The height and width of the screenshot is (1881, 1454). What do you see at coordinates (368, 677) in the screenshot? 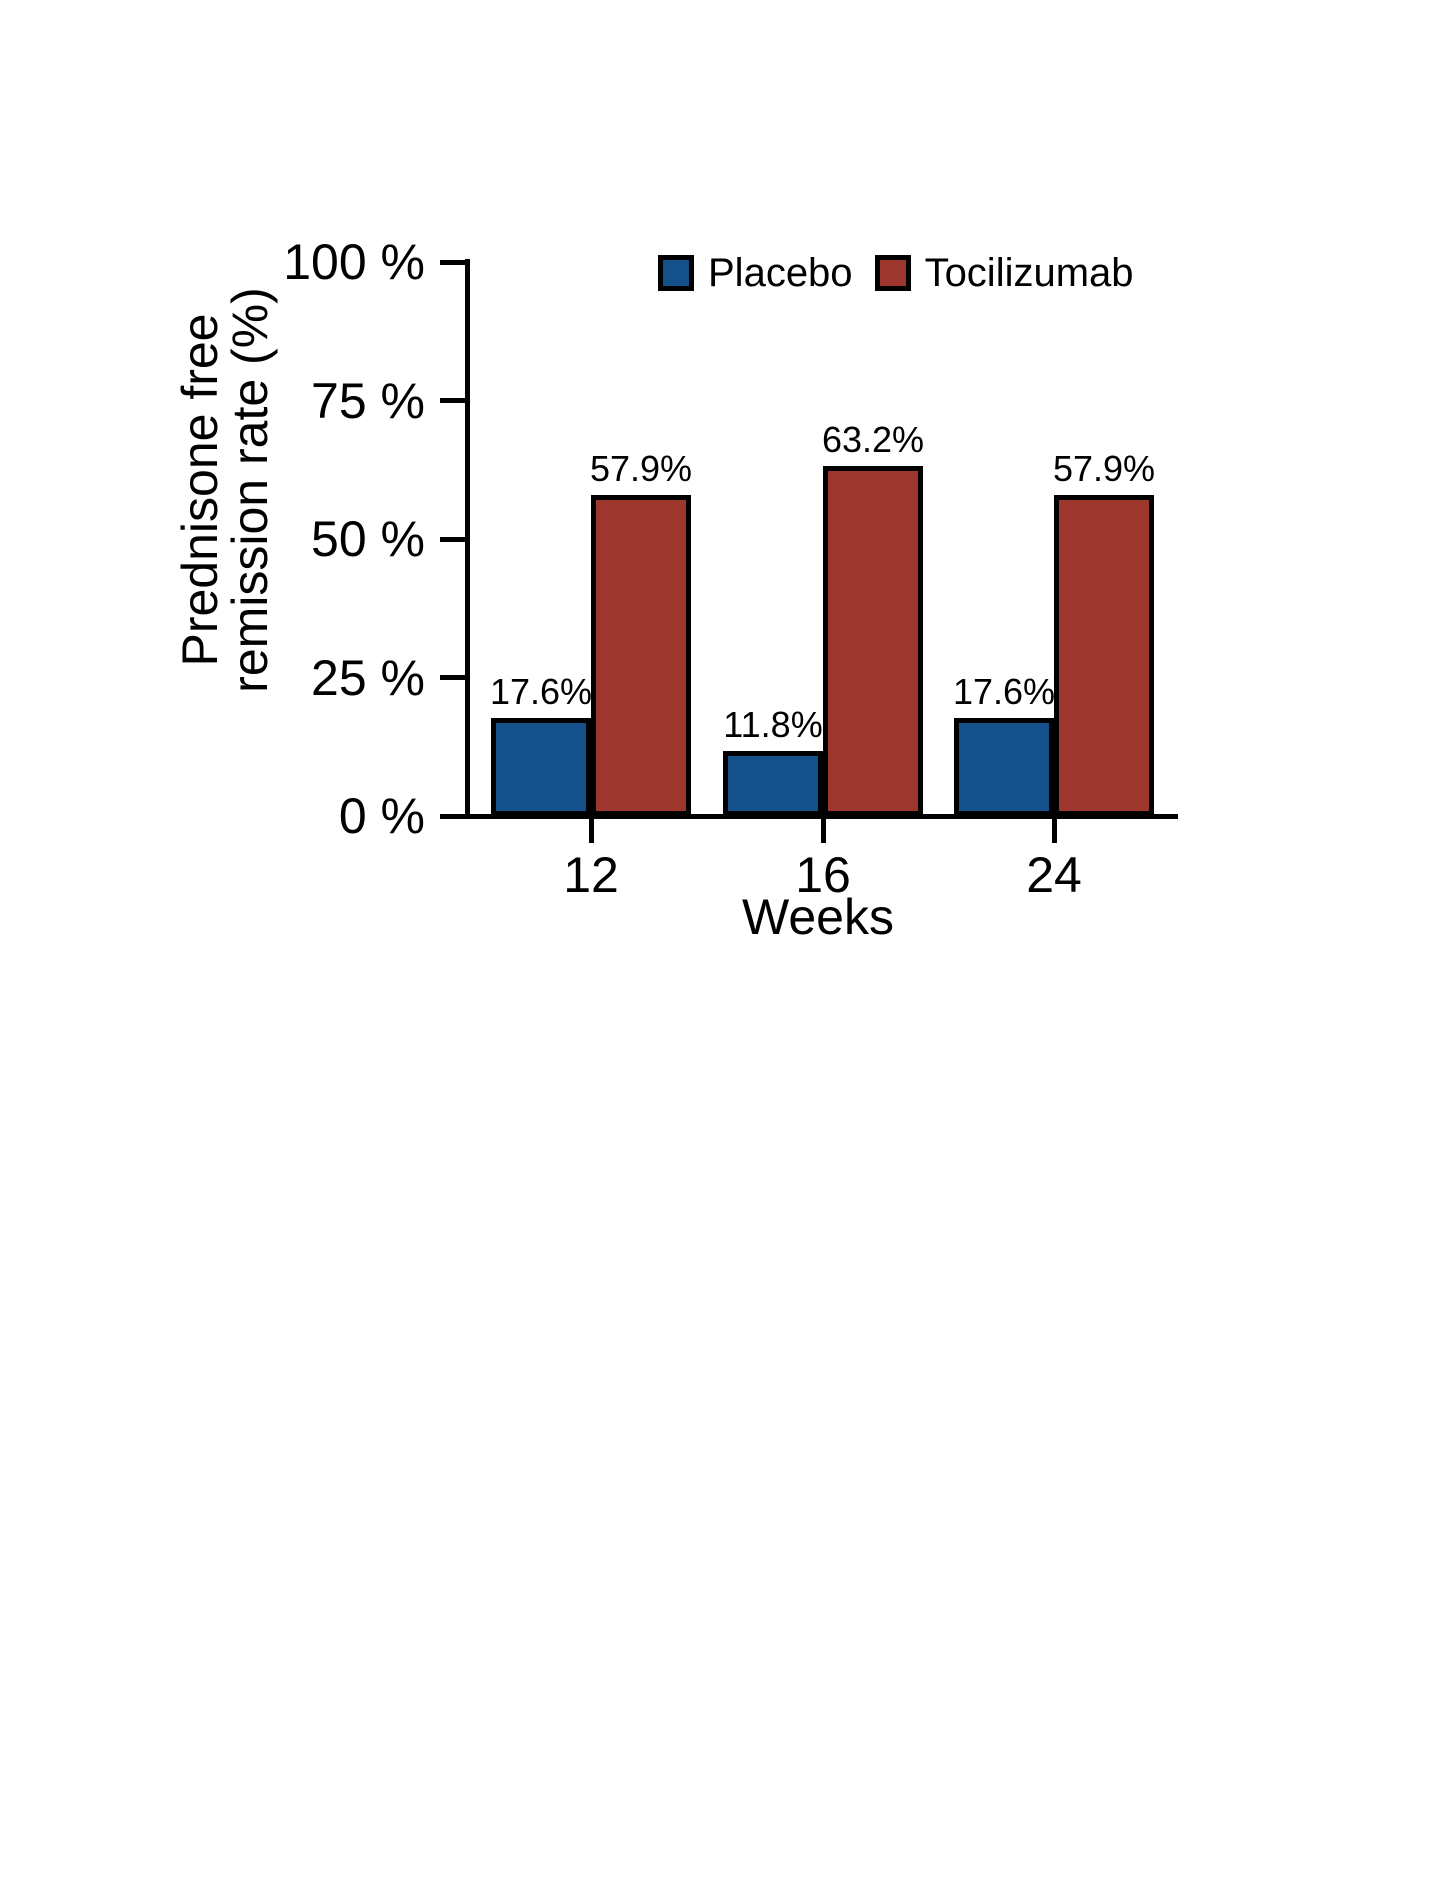
I see `y-tick-label: 25 %` at bounding box center [368, 677].